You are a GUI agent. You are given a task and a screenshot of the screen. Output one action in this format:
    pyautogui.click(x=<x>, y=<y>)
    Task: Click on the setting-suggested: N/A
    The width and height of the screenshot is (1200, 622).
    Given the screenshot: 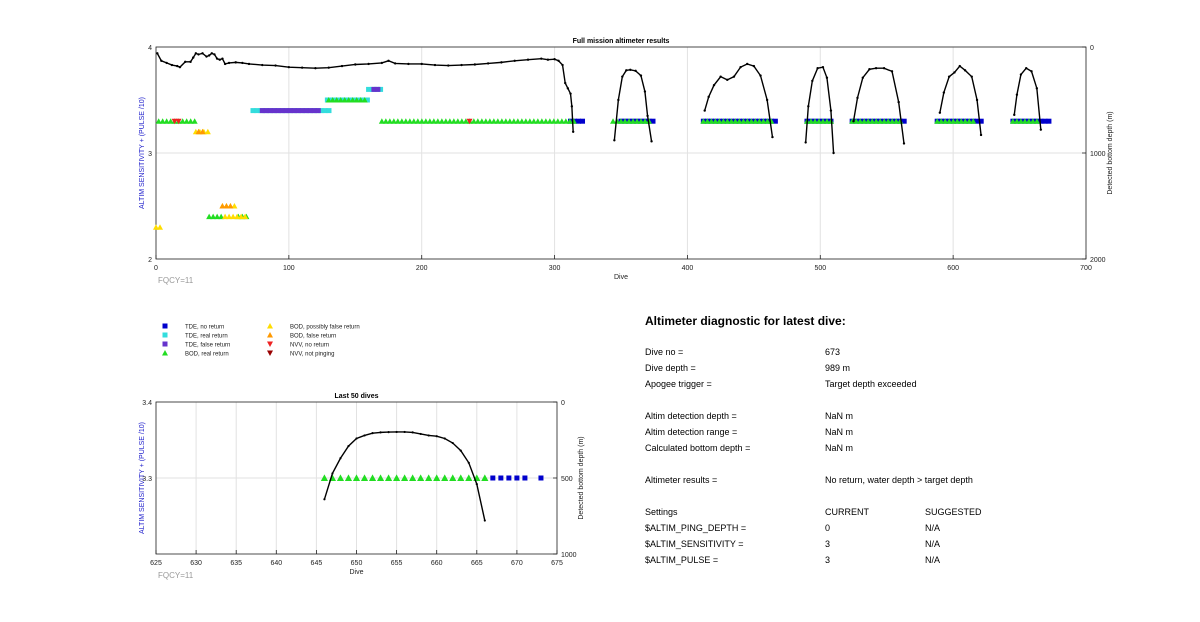 What is the action you would take?
    pyautogui.click(x=933, y=544)
    